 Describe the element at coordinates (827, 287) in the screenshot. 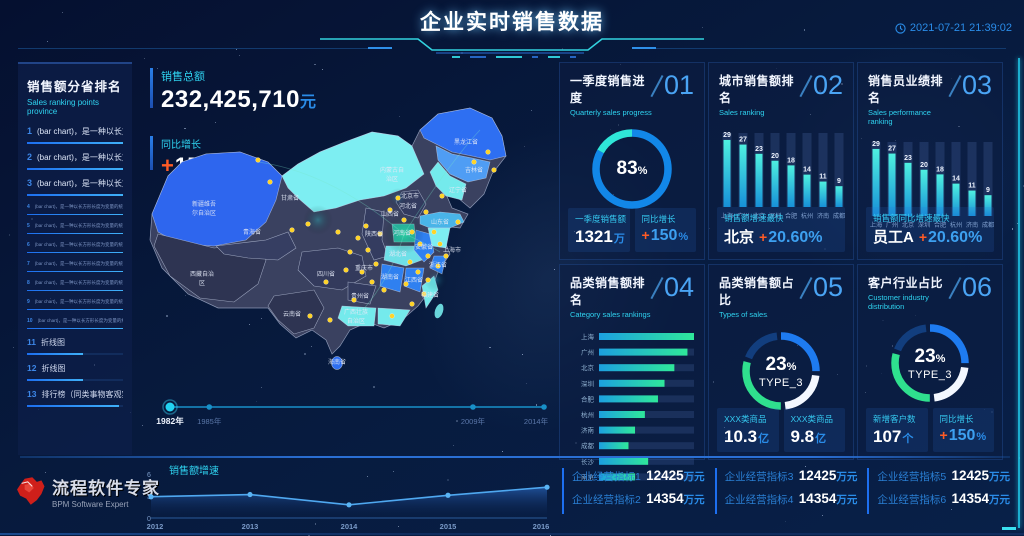

I see `panel-number: 05` at that location.